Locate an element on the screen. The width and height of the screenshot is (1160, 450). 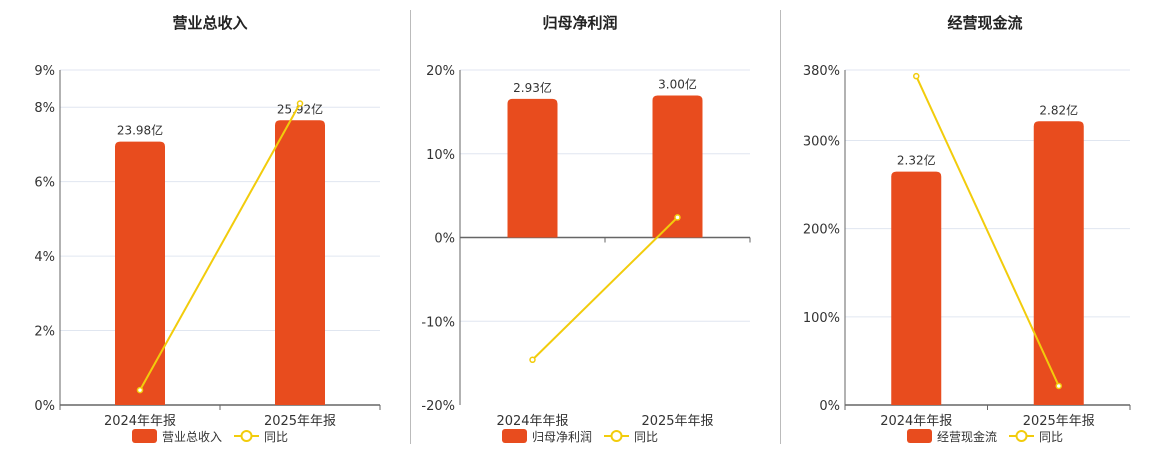
chart-title: 经营现金流 is located at coordinates (984, 23).